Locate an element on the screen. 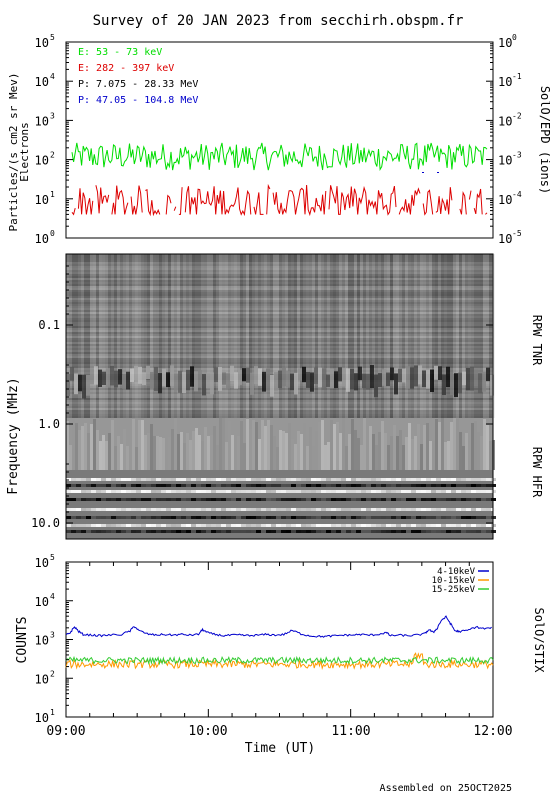 This screenshot has height=800, width=550. legend-entry-4-10kev: 4-10keV is located at coordinates (456, 572).